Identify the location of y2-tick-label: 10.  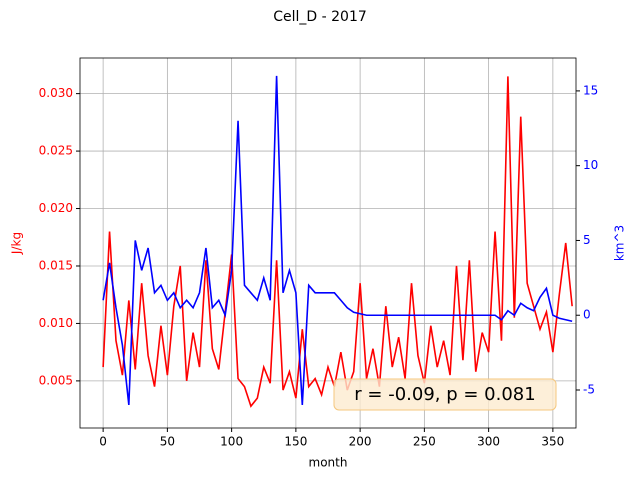
(590, 165).